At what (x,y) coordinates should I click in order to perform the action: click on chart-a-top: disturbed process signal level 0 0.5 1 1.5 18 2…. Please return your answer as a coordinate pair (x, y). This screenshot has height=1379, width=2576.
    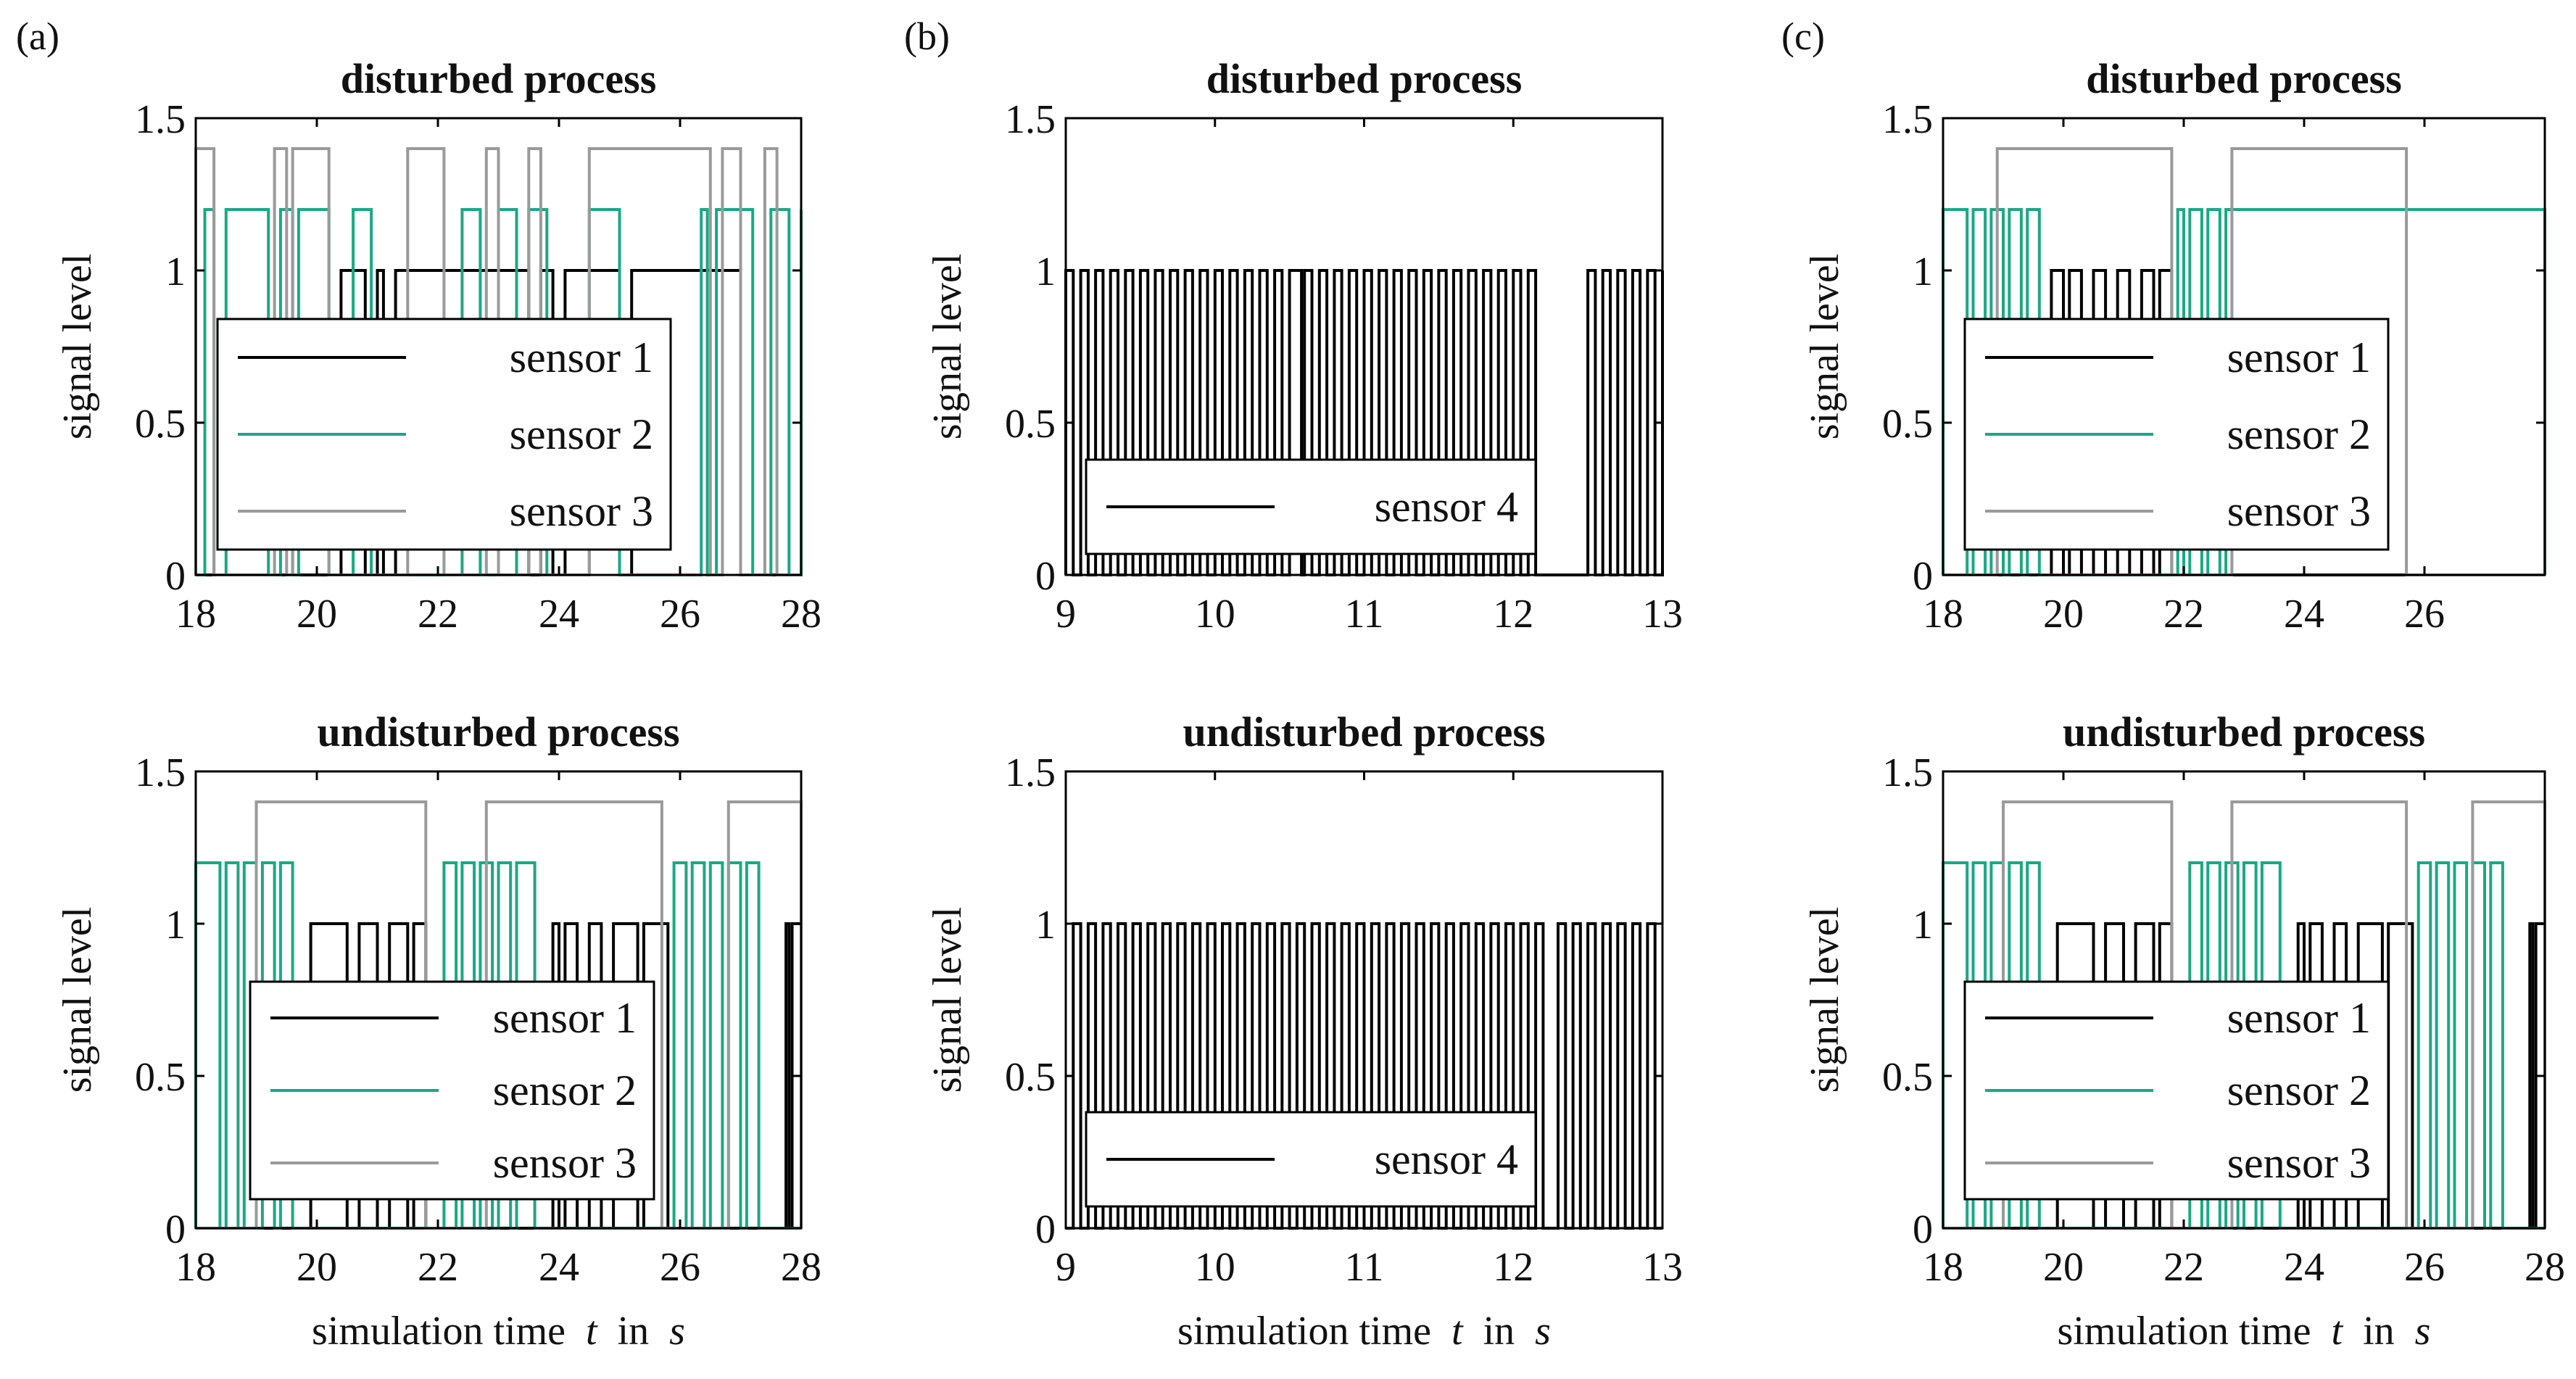
    Looking at the image, I should click on (438, 346).